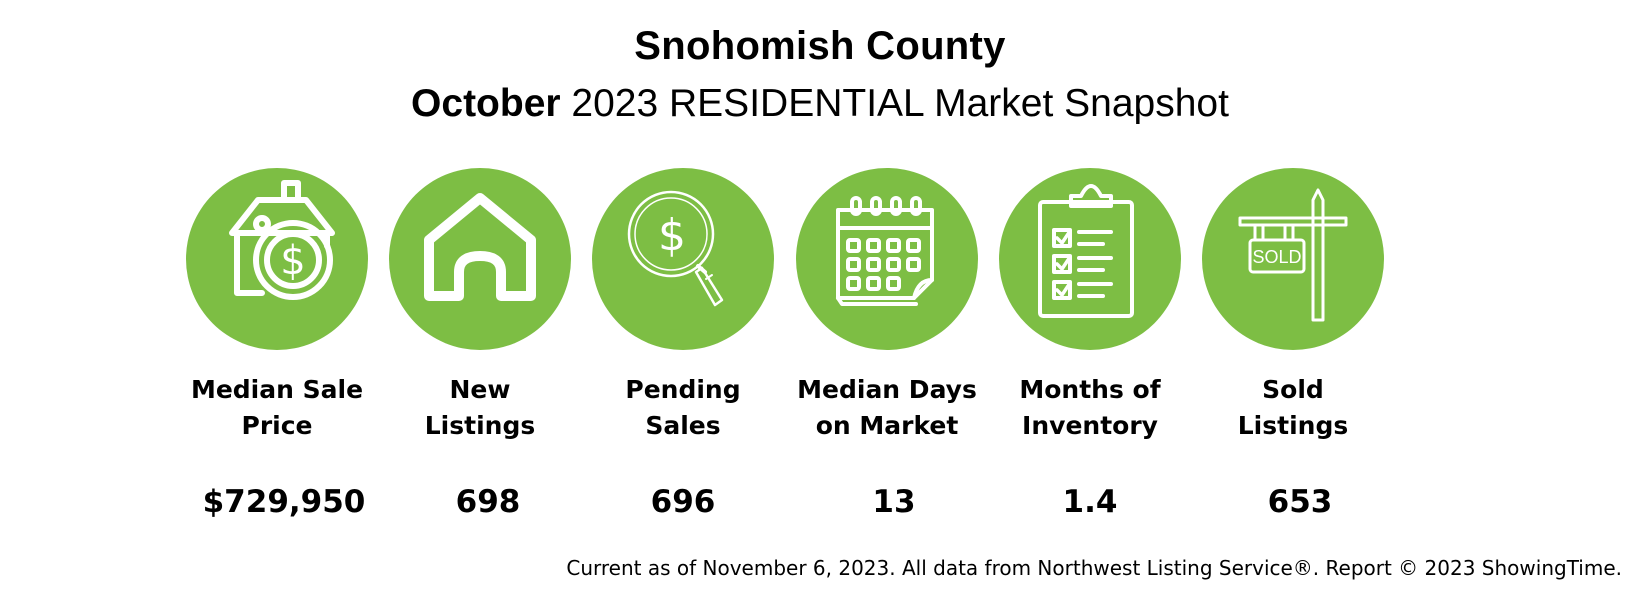 This screenshot has width=1640, height=600. What do you see at coordinates (1086, 251) in the screenshot?
I see `clipboard-checklist-icon` at bounding box center [1086, 251].